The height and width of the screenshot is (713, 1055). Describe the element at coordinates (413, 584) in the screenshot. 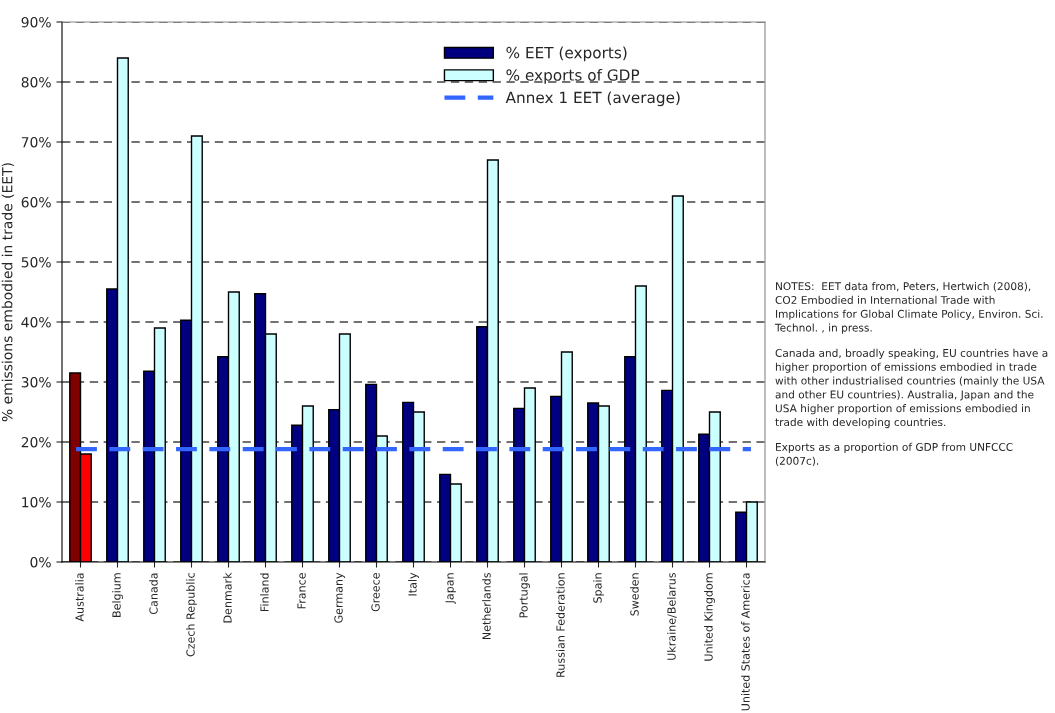

I see `x-tick-label: Italy` at that location.